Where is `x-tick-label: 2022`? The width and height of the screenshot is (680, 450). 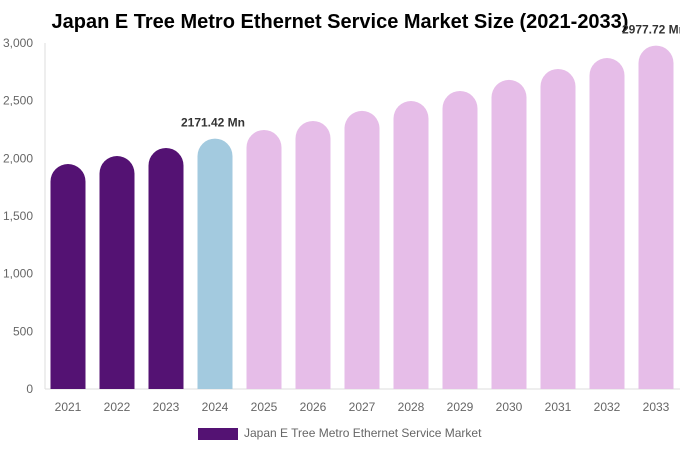 x-tick-label: 2022 is located at coordinates (117, 407).